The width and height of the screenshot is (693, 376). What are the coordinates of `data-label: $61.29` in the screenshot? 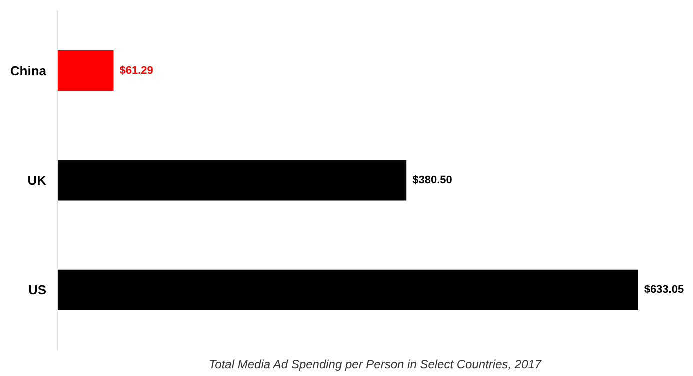 It's located at (137, 70).